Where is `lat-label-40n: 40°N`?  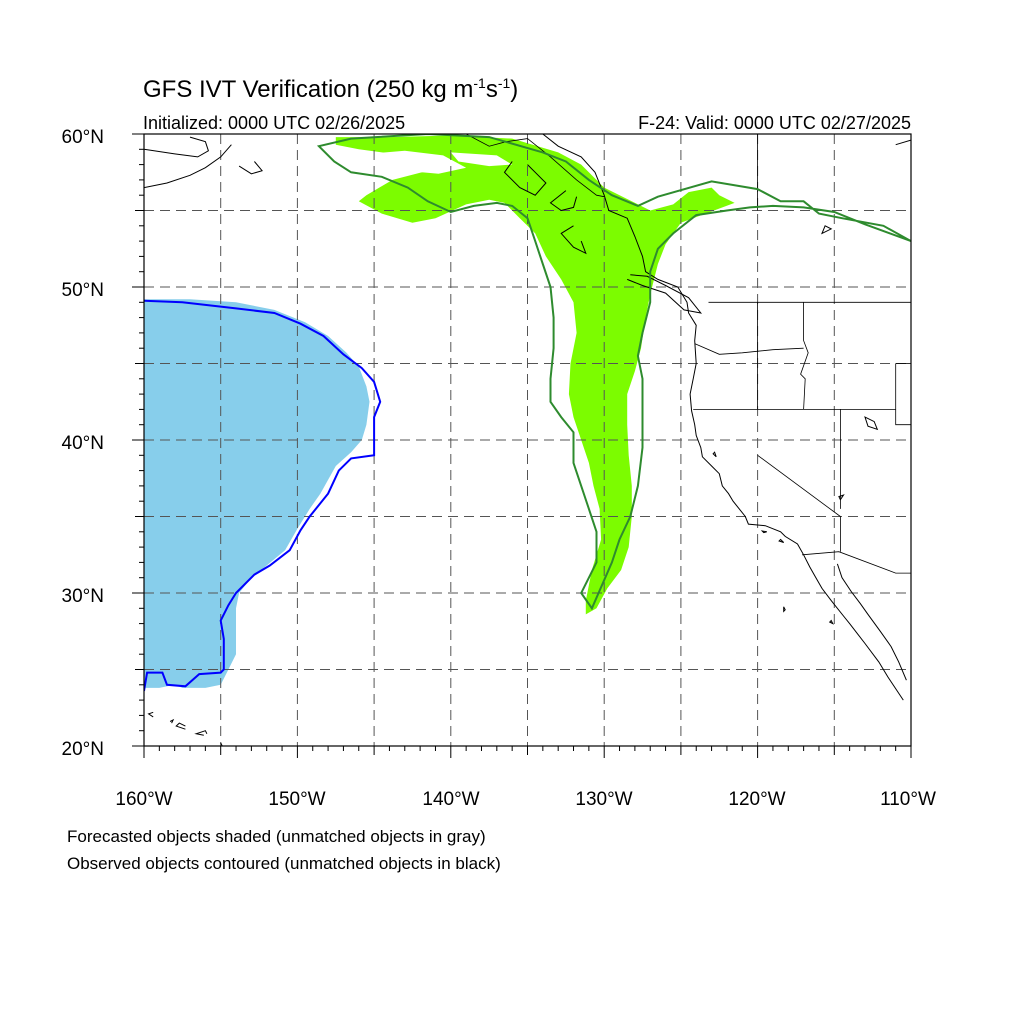
lat-label-40n: 40°N is located at coordinates (83, 443).